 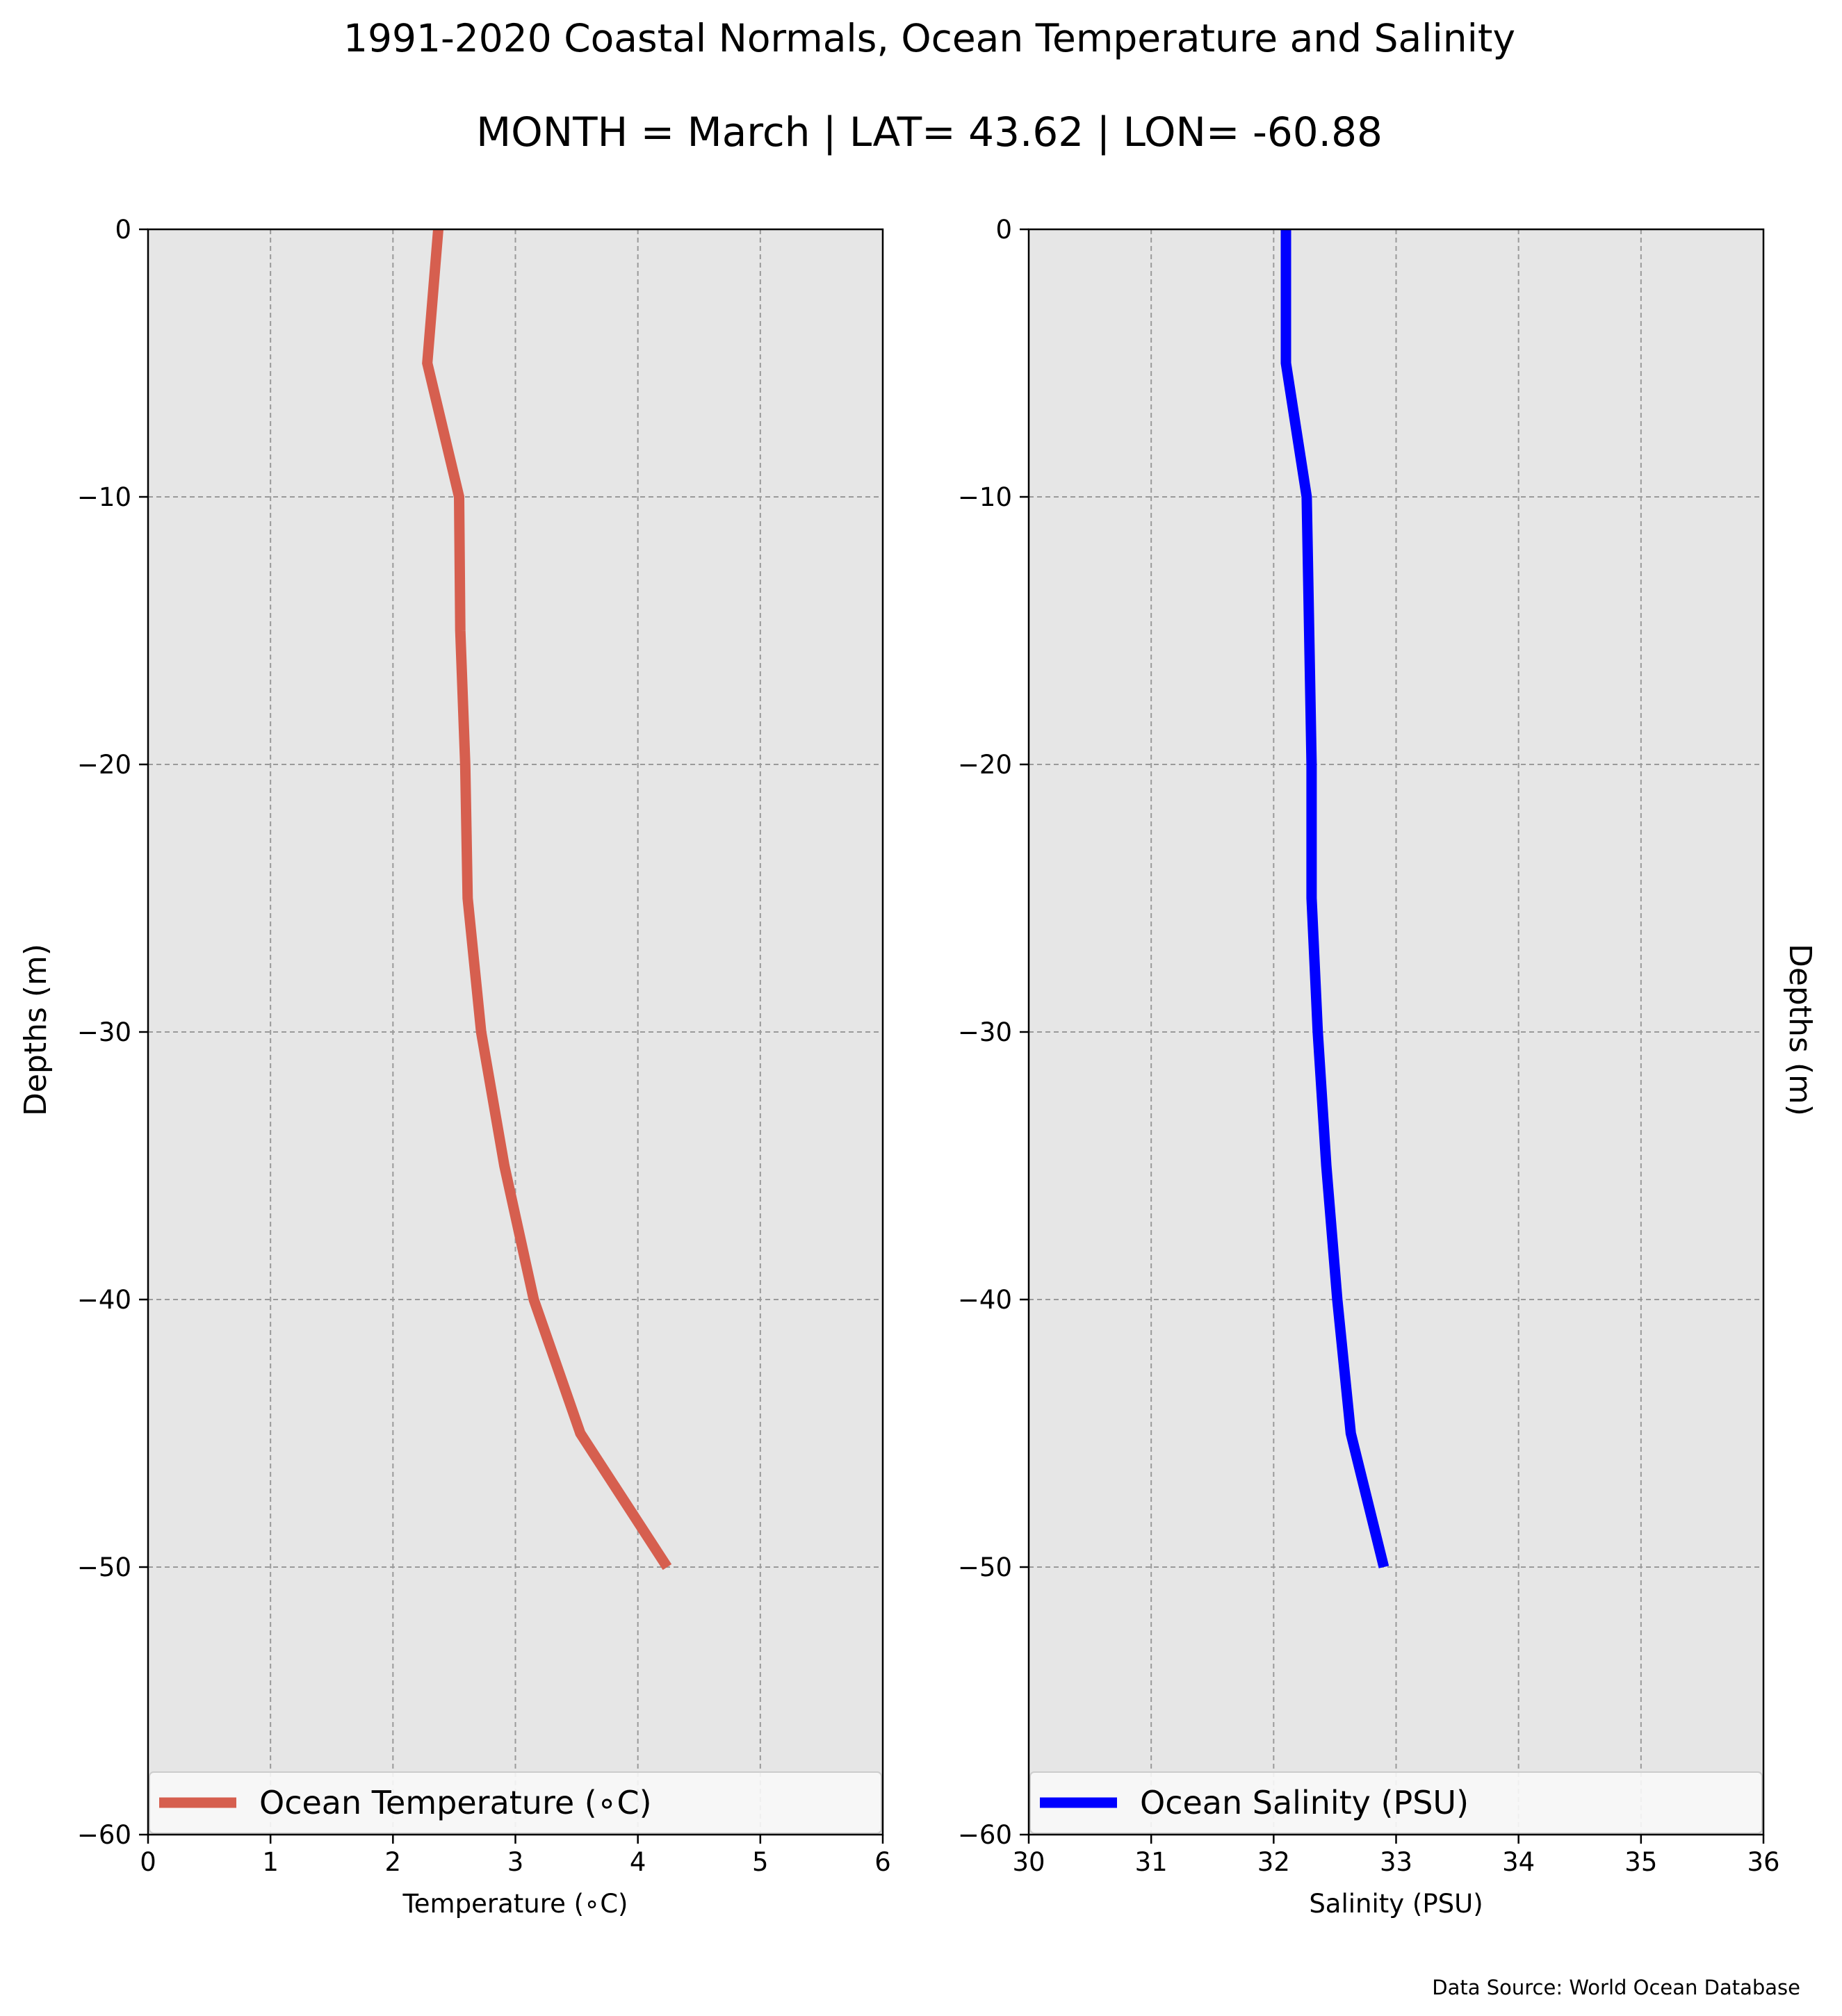 What do you see at coordinates (104, 1032) in the screenshot?
I see `temperature-y-tick-label: −30` at bounding box center [104, 1032].